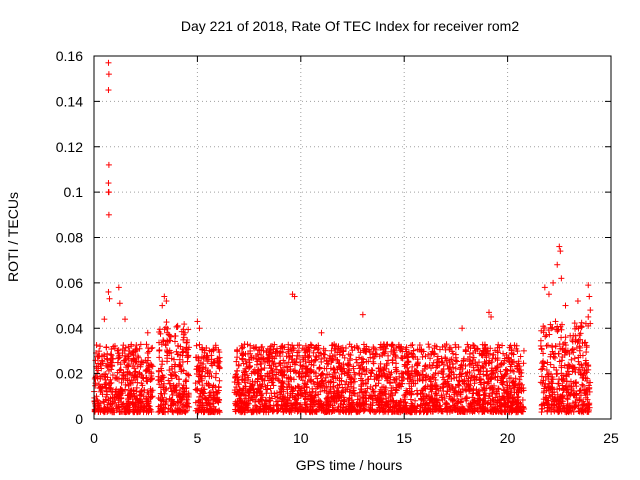 The height and width of the screenshot is (480, 640). What do you see at coordinates (94, 438) in the screenshot?
I see `x-tick-label: 0` at bounding box center [94, 438].